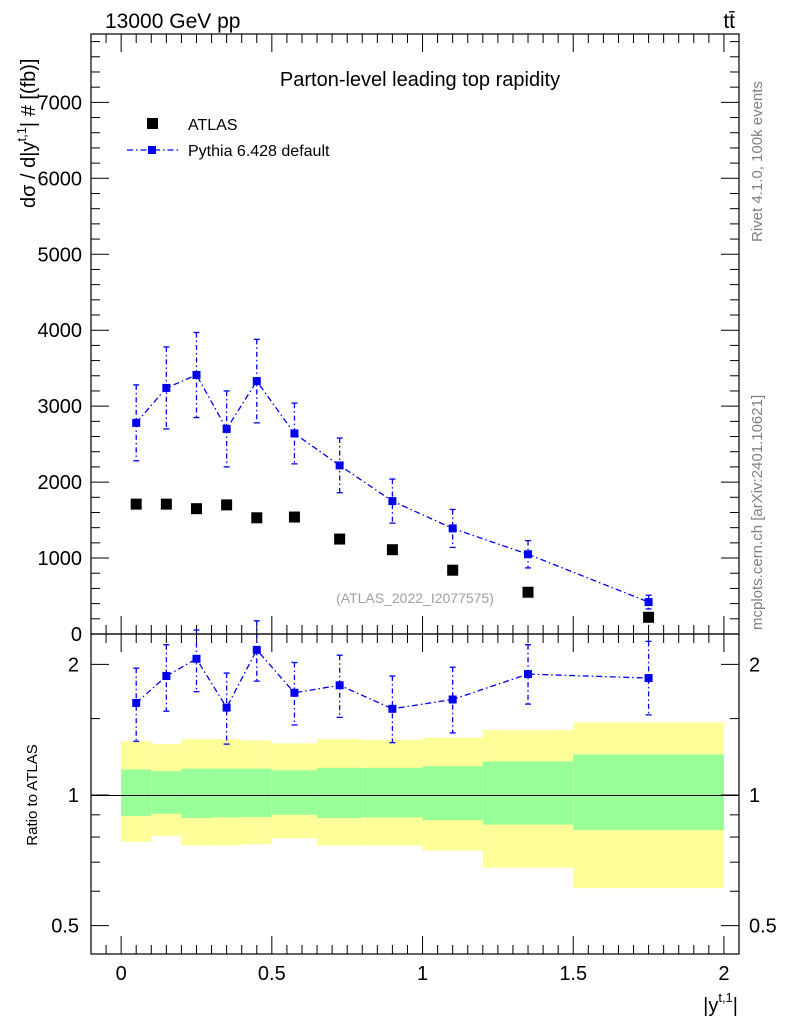 The width and height of the screenshot is (786, 1024). Describe the element at coordinates (392, 679) in the screenshot. I see `pythia-ratio-line` at that location.